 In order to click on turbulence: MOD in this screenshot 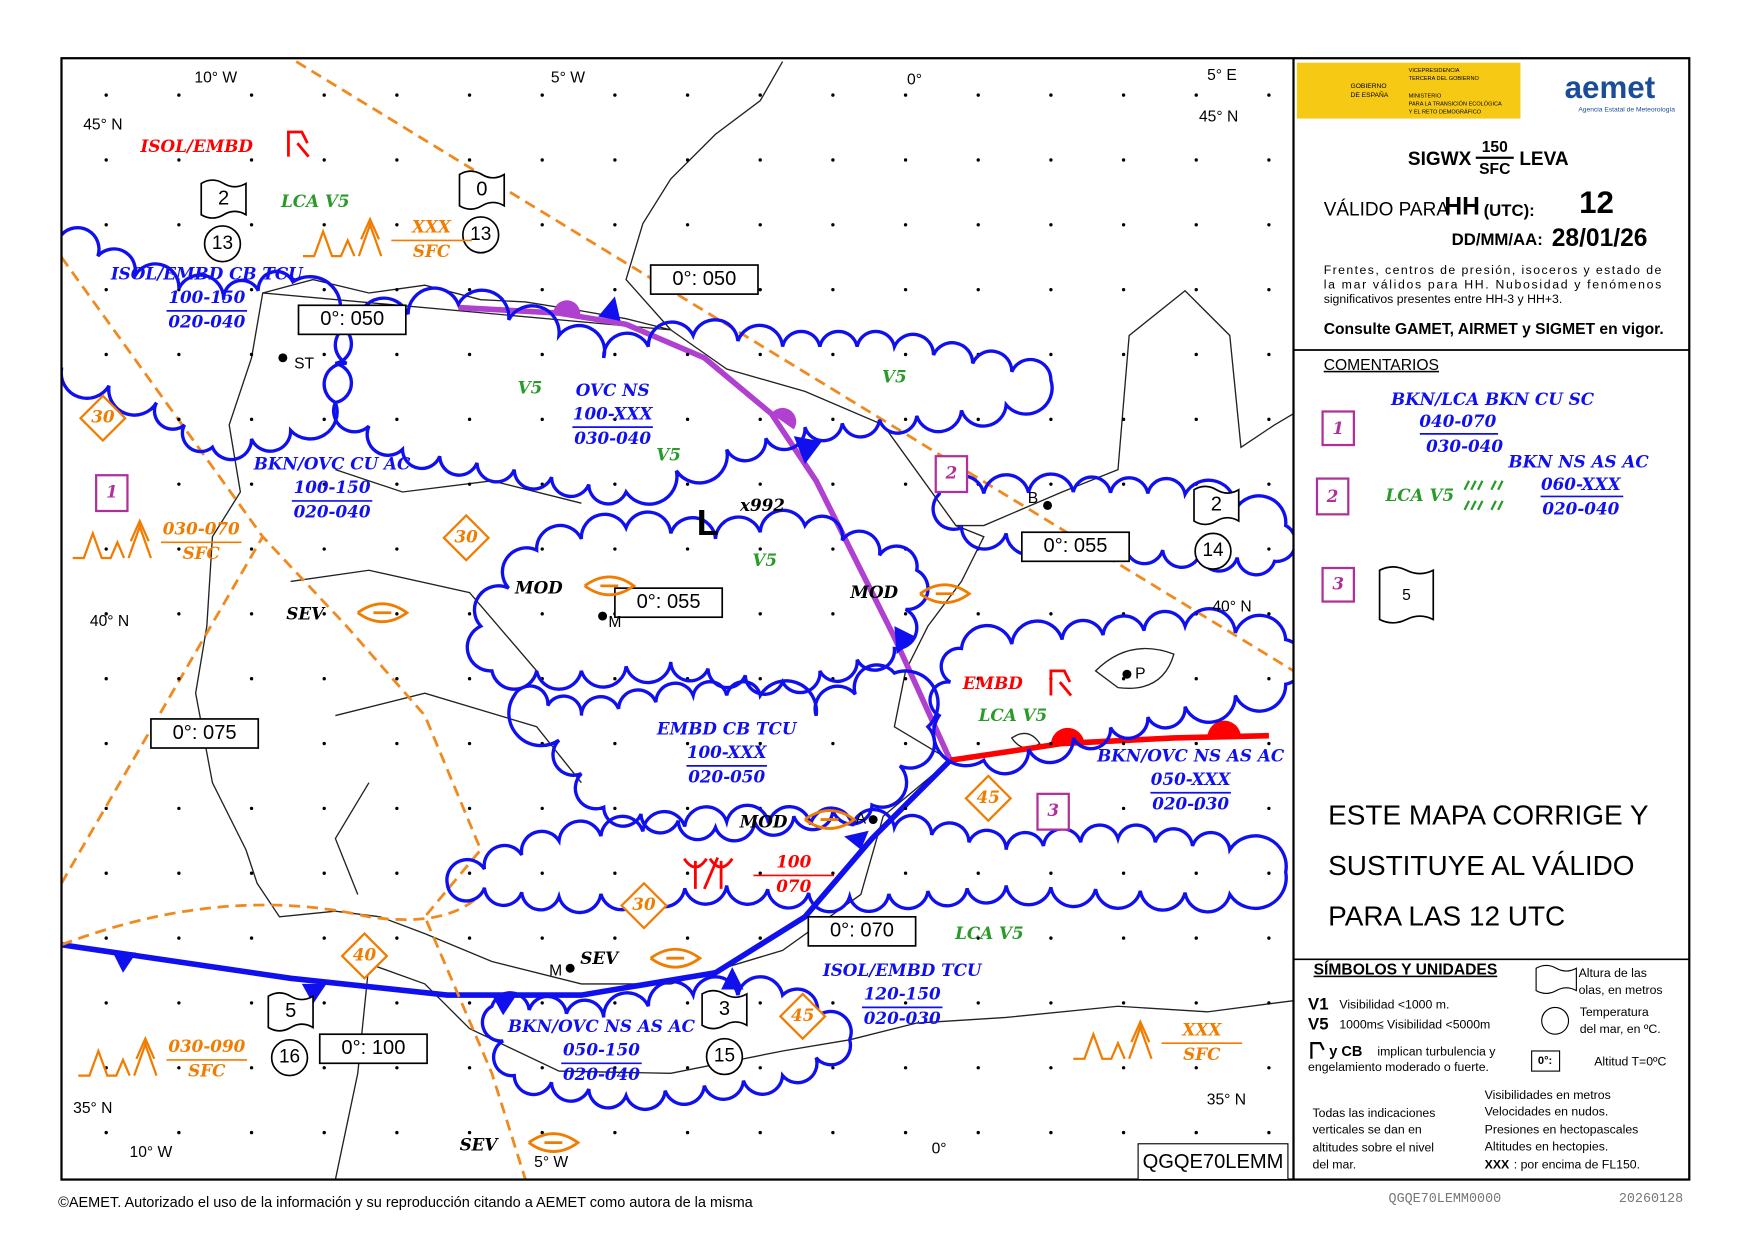, I will do `click(763, 821)`.